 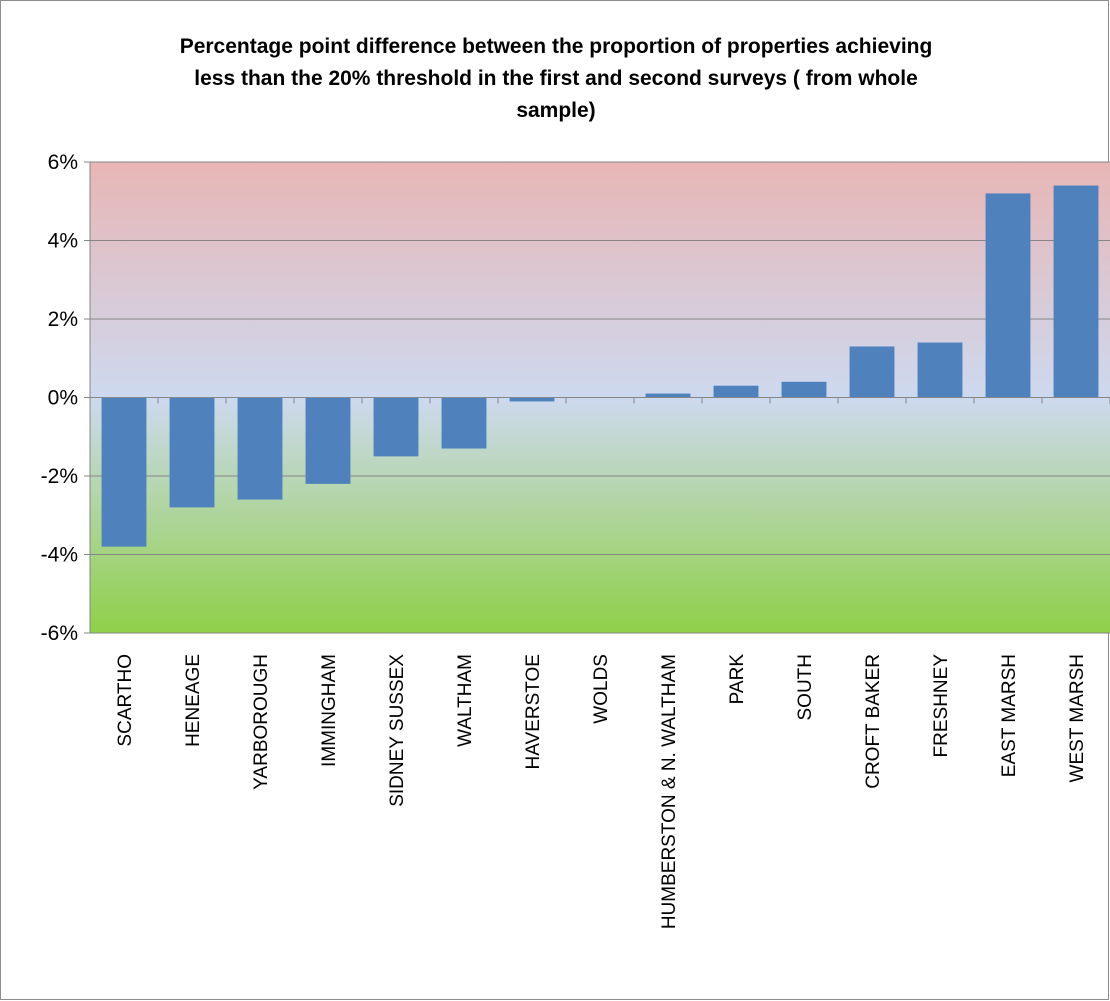 I want to click on y-tick-label: 0%, so click(x=63, y=398).